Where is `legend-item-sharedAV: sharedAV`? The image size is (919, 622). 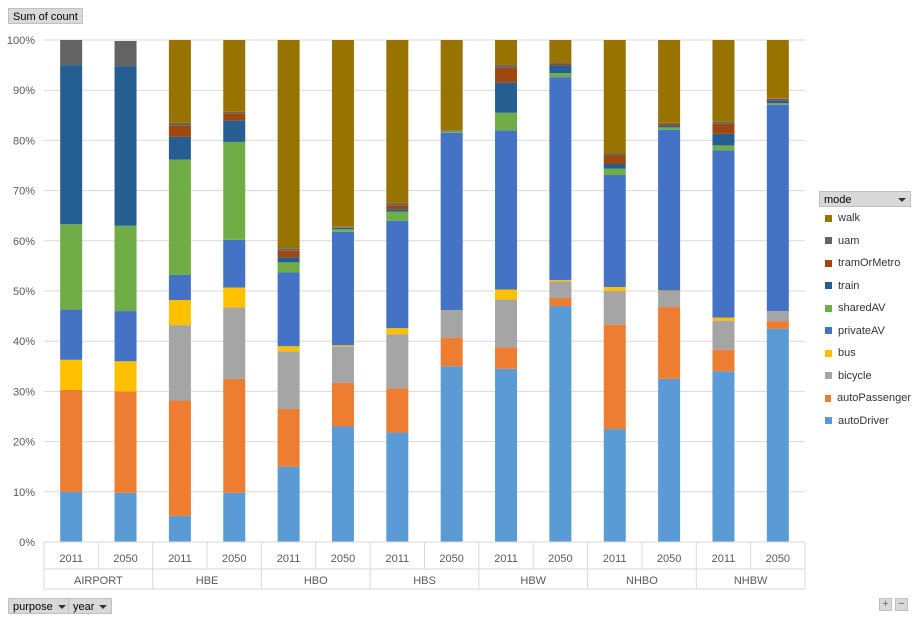 legend-item-sharedAV: sharedAV is located at coordinates (865, 308).